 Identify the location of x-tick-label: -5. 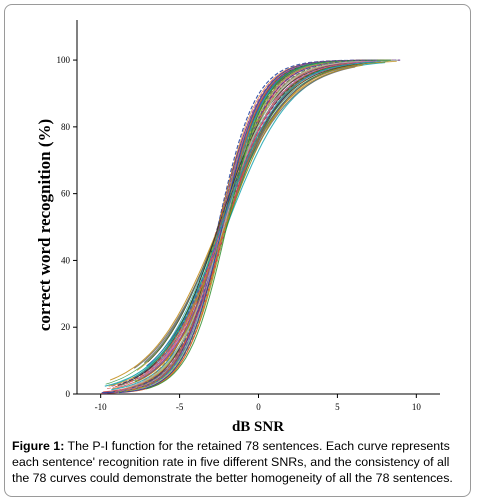
(180, 407).